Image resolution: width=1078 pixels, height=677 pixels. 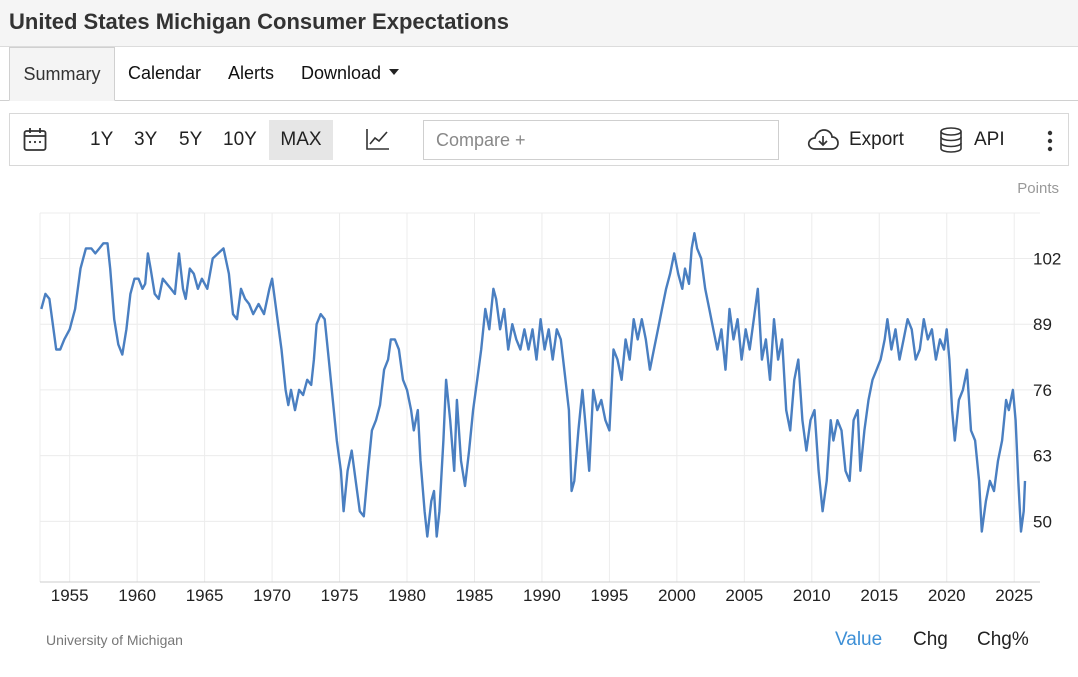 I want to click on x-tick-label: 1965, so click(x=205, y=595).